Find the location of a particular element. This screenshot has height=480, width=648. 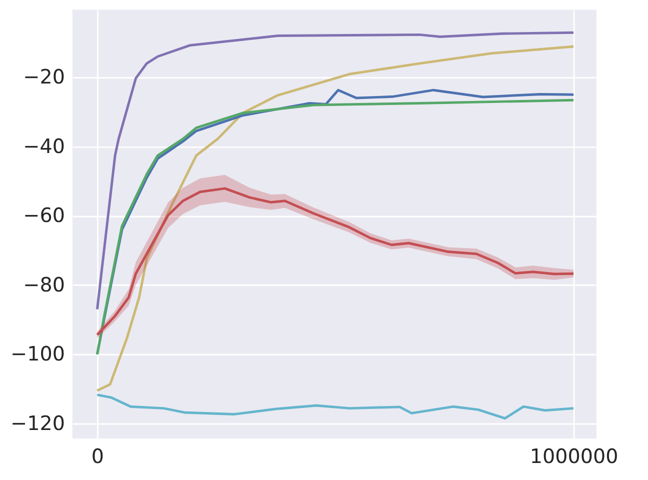

y-tick-label: −80 is located at coordinates (44, 284).